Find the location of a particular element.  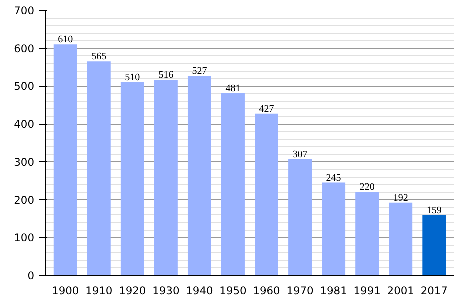

data-label: 159 is located at coordinates (434, 210).